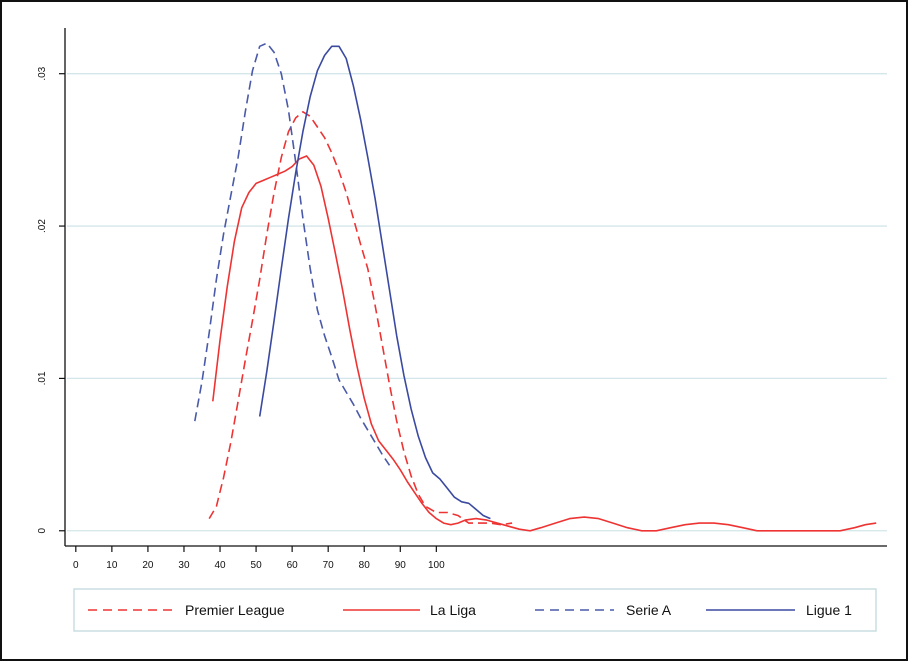 The height and width of the screenshot is (661, 908). What do you see at coordinates (148, 565) in the screenshot?
I see `x-tick-label-2: 20` at bounding box center [148, 565].